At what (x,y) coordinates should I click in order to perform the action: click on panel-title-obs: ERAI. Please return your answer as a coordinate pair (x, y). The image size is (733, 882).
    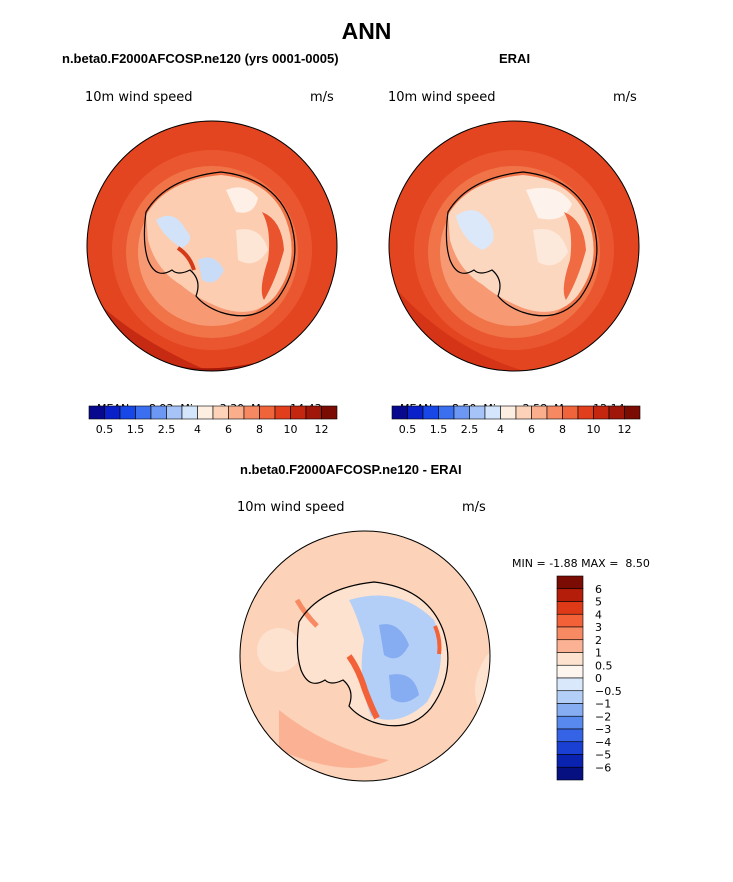
    Looking at the image, I should click on (515, 58).